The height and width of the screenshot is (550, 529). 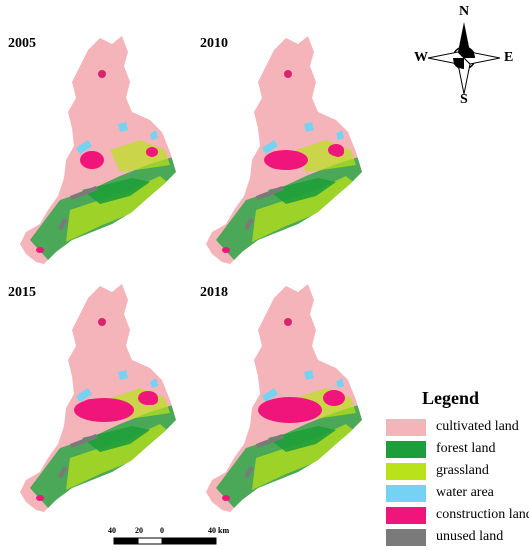 I want to click on scale-bar, so click(x=165, y=541).